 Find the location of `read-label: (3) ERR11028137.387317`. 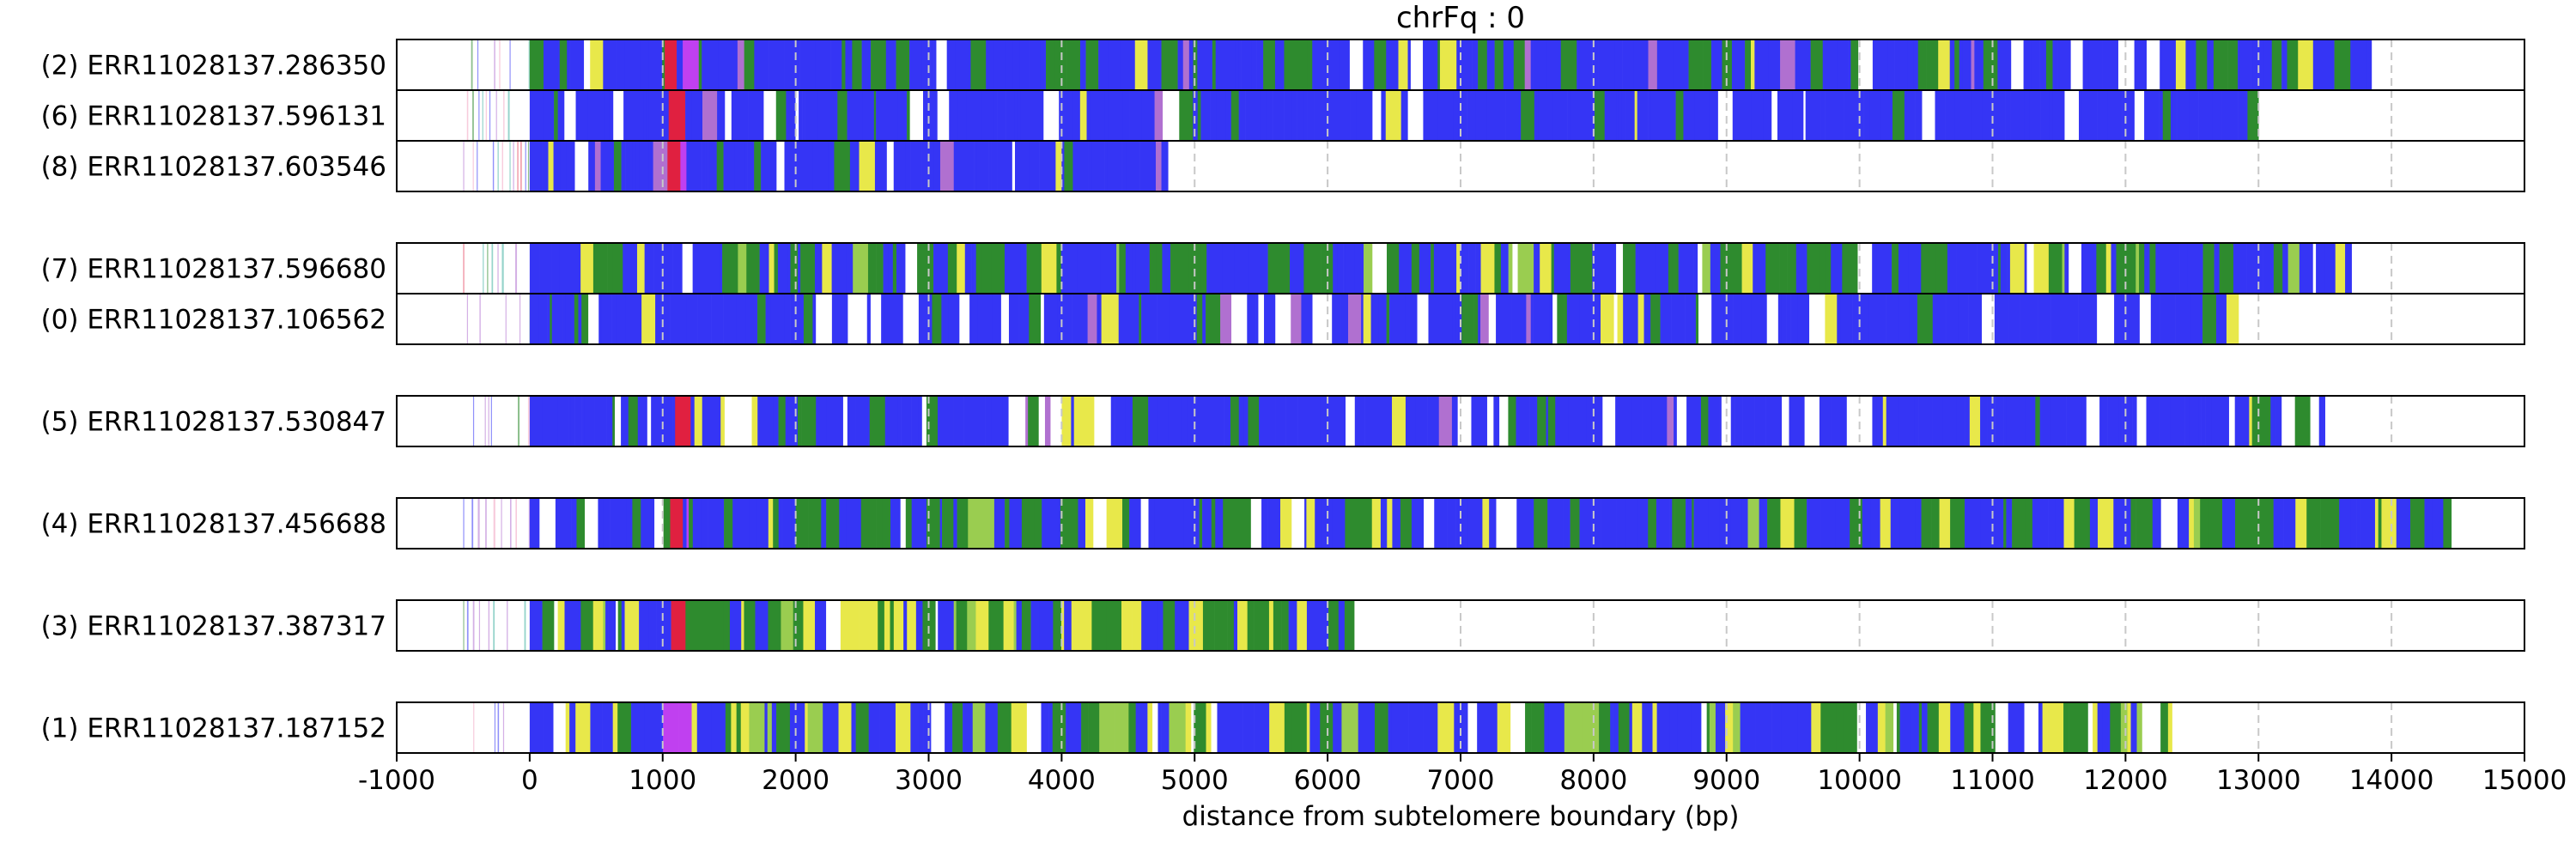

read-label: (3) ERR11028137.387317 is located at coordinates (213, 626).